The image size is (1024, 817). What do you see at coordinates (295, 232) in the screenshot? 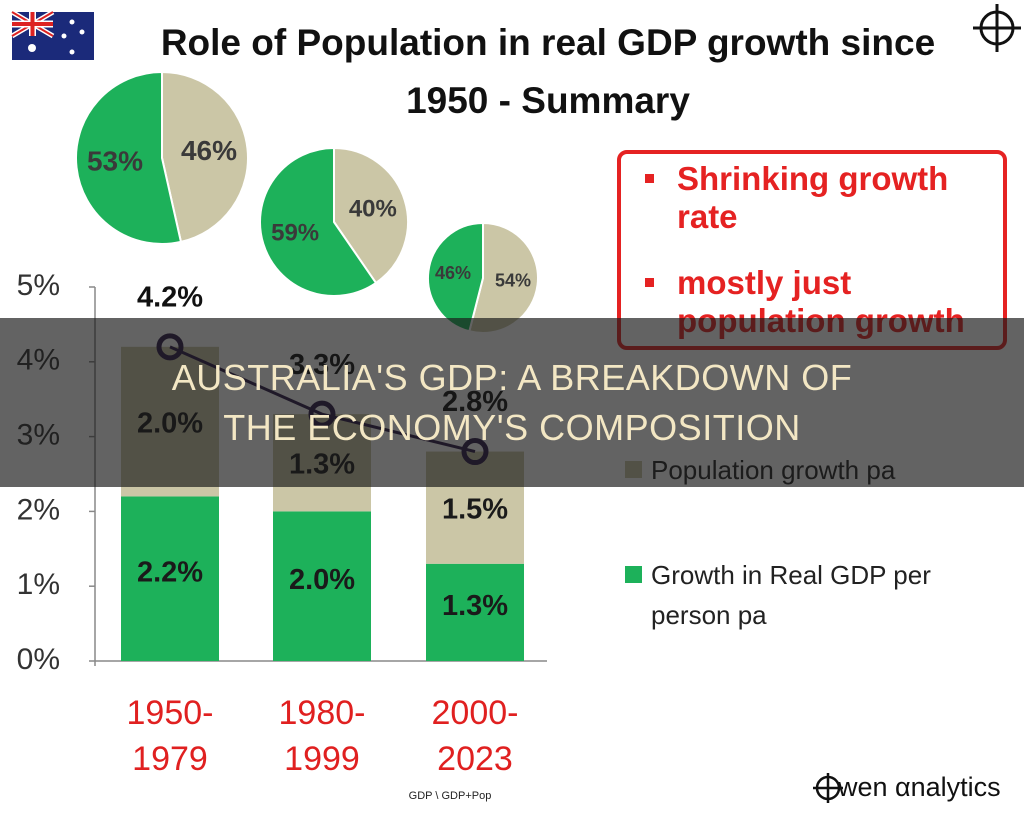
I see `pie-label: 59%` at bounding box center [295, 232].